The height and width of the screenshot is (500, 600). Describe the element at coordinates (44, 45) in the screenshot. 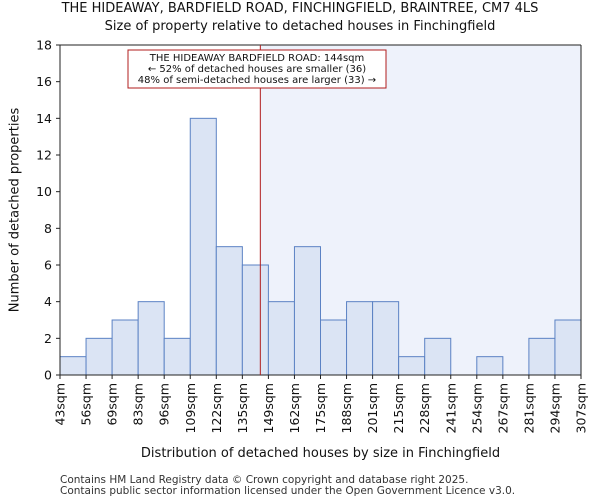

I see `y-tick-label: 18` at that location.